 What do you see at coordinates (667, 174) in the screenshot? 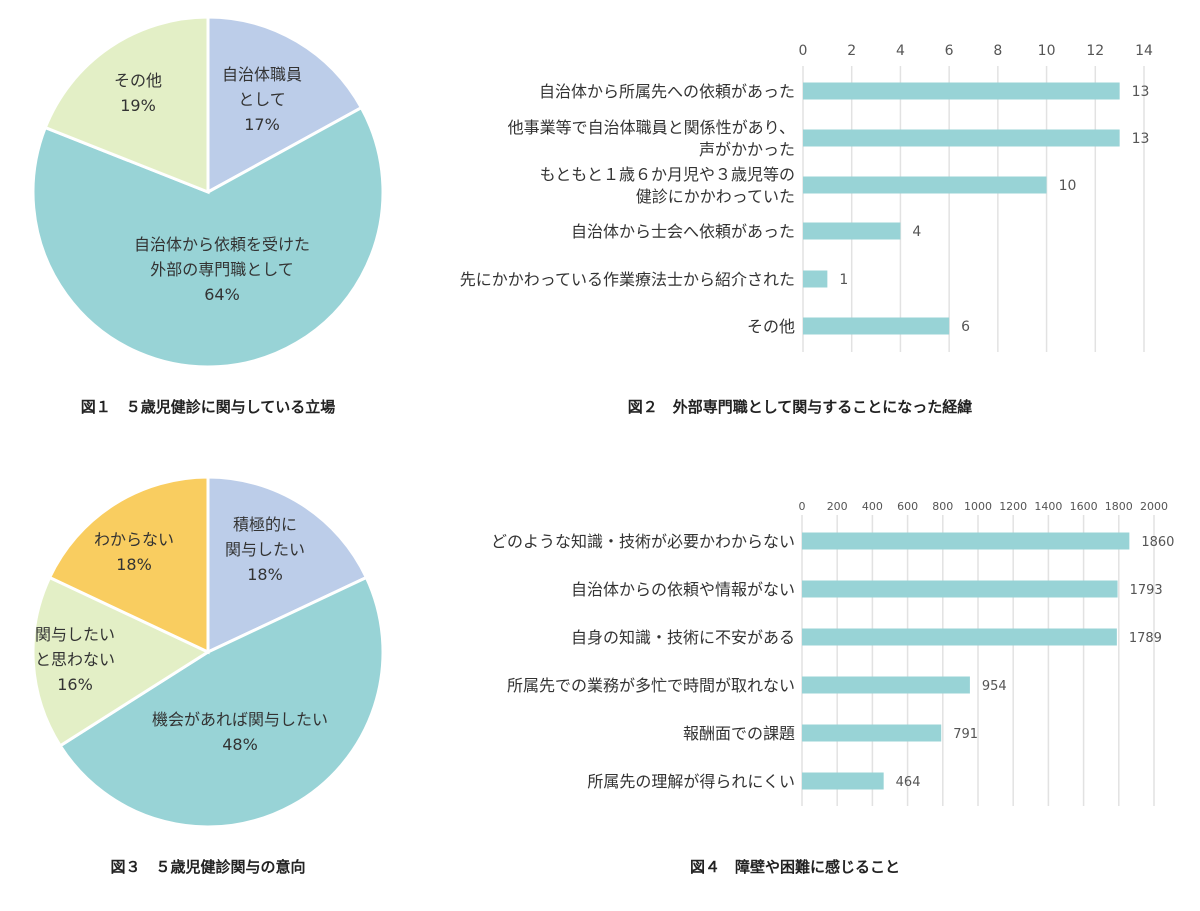
I see `category-label: もともと１歳６か月児や３歳児等の` at bounding box center [667, 174].